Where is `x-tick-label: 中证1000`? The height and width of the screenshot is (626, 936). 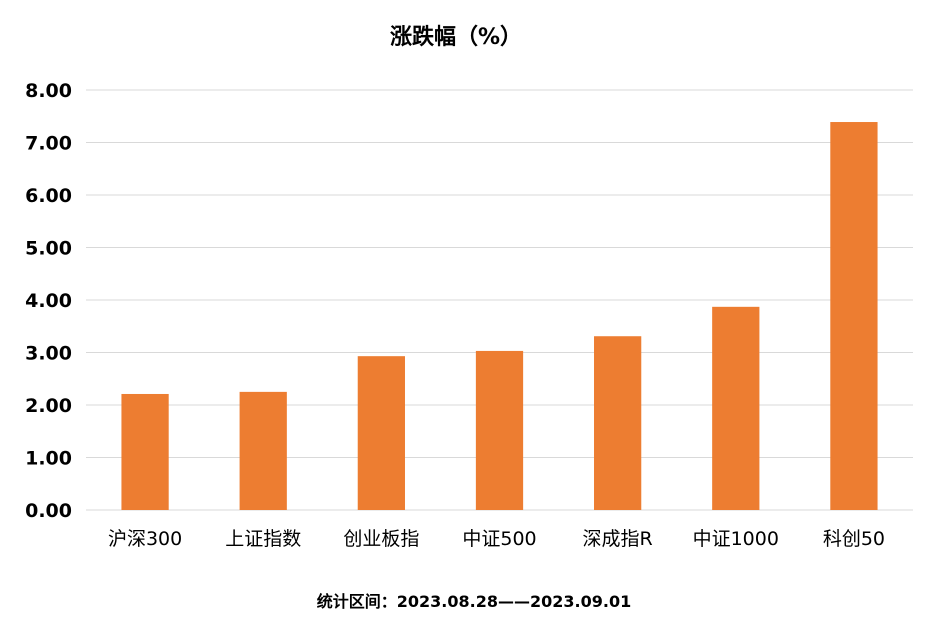
x-tick-label: 中证1000 is located at coordinates (736, 539).